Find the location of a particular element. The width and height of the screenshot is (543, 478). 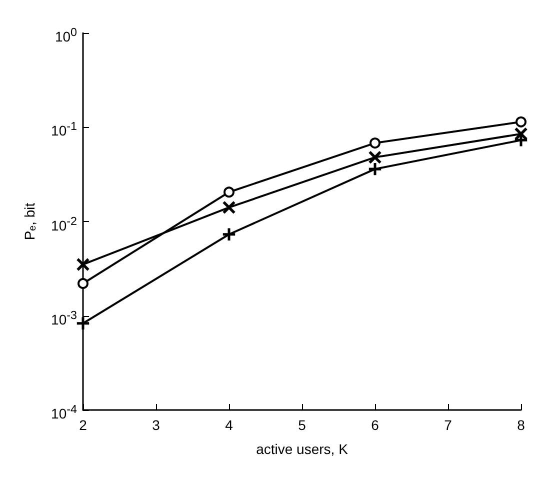

y-tick-label: 10$^{0}$ is located at coordinates (65, 35).